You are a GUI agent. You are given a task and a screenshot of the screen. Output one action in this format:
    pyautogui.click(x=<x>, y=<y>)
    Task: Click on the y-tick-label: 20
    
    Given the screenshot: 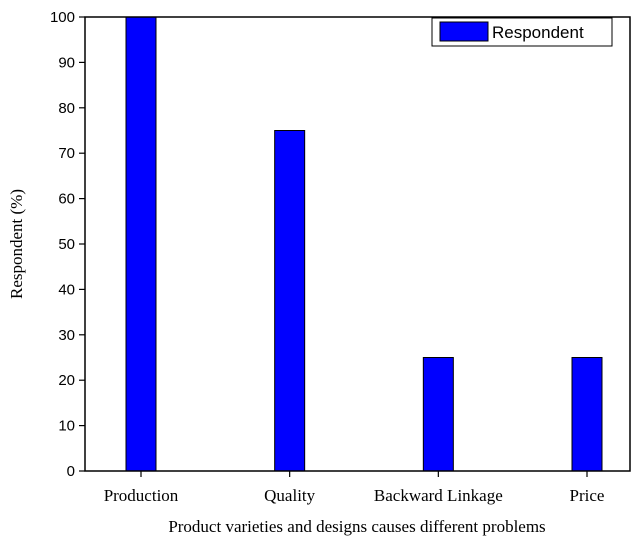 What is the action you would take?
    pyautogui.click(x=66, y=380)
    